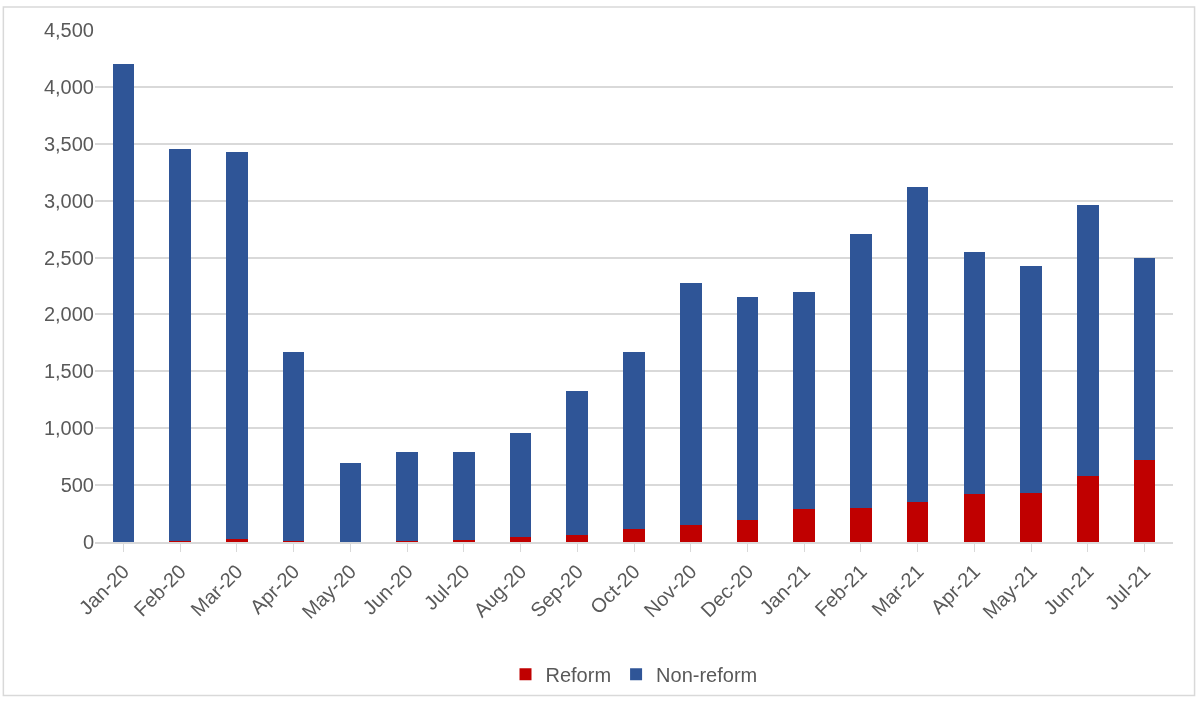 The width and height of the screenshot is (1198, 706). Describe the element at coordinates (68, 200) in the screenshot. I see `y-tick-label: 3,000` at that location.